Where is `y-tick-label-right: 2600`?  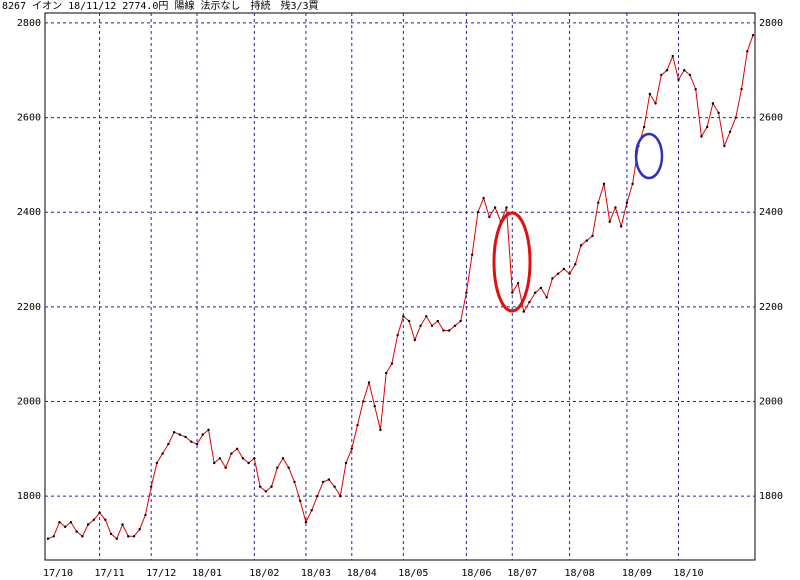
y-tick-label-right: 2600 is located at coordinates (771, 118).